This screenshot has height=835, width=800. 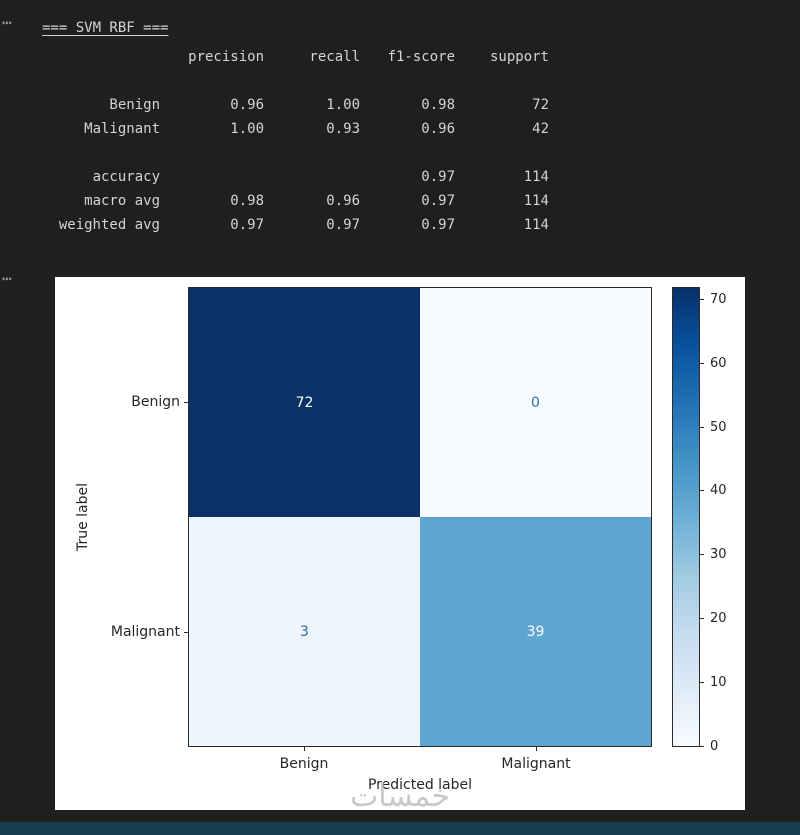 What do you see at coordinates (295, 57) in the screenshot?
I see `report-header-row: precision recall f1-score support` at bounding box center [295, 57].